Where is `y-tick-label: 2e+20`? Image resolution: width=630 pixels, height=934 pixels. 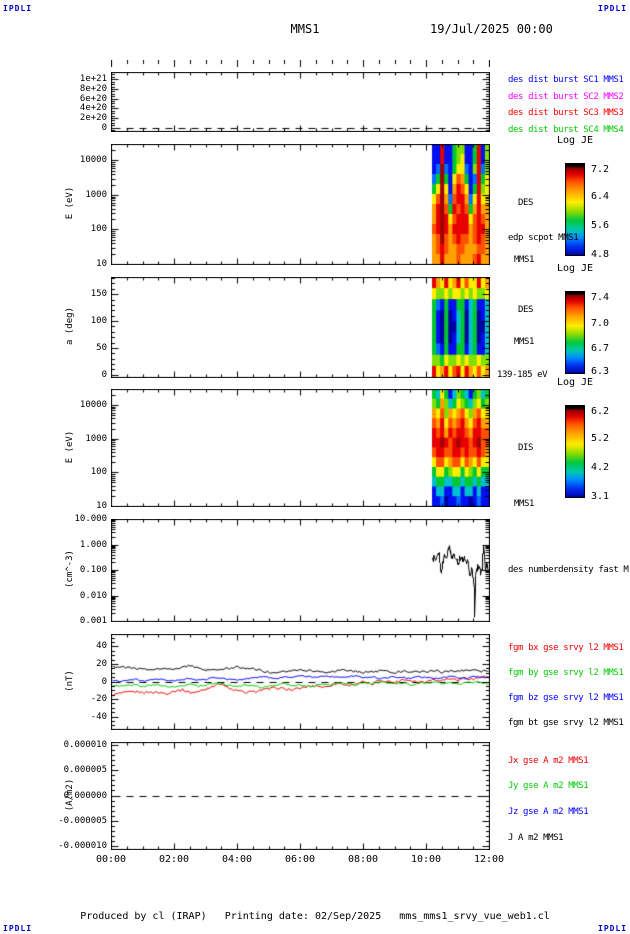
y-tick-label: 2e+20 is located at coordinates (93, 118).